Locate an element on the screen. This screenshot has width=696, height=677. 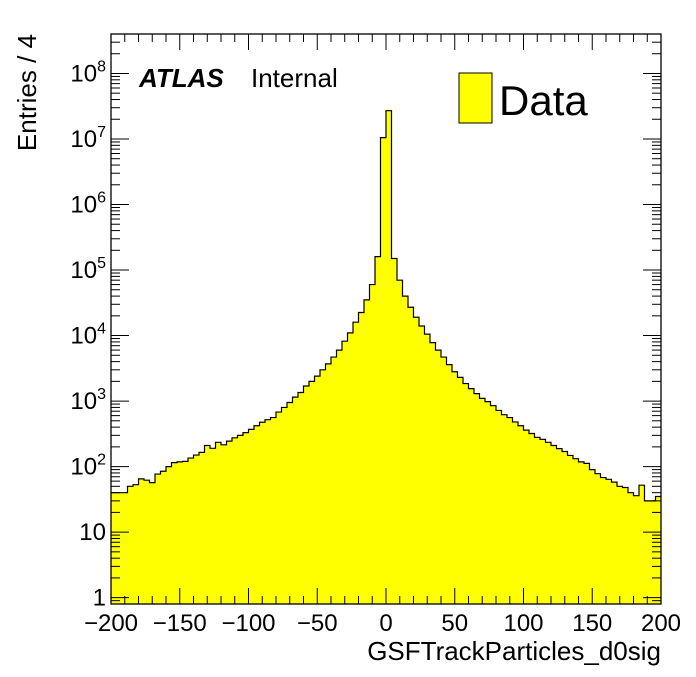
x-tick-label: 200 is located at coordinates (661, 623).